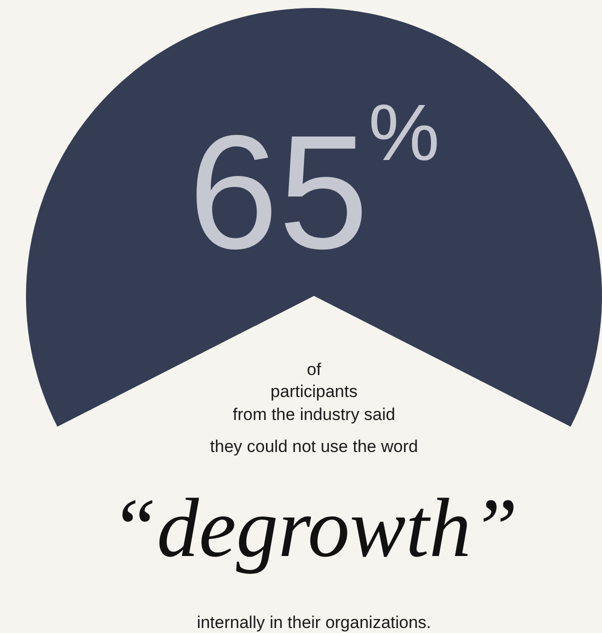 This screenshot has width=602, height=633. Describe the element at coordinates (314, 369) in the screenshot. I see `text: of` at that location.